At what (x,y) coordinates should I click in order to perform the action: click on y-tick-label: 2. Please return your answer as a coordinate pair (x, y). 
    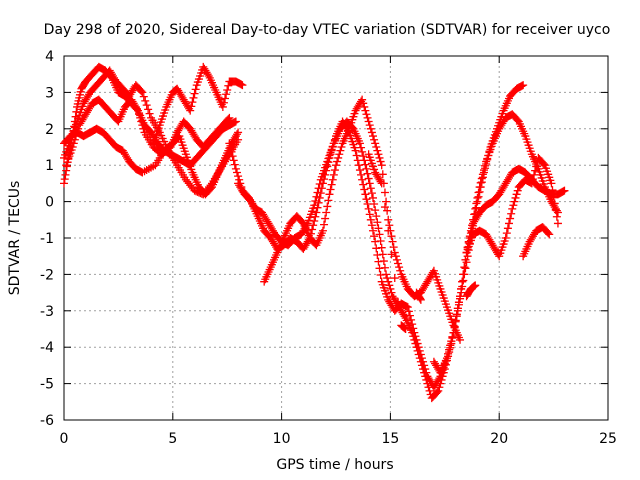
    Looking at the image, I should click on (49, 130).